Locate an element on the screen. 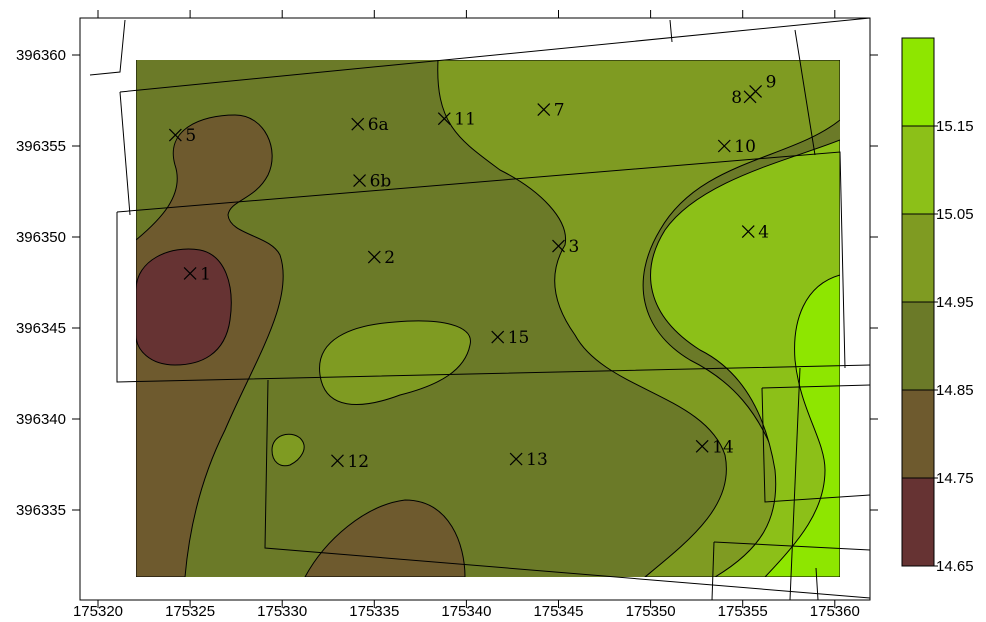 Image resolution: width=986 pixels, height=622 pixels. sample-point-6b: 6b is located at coordinates (372, 182).